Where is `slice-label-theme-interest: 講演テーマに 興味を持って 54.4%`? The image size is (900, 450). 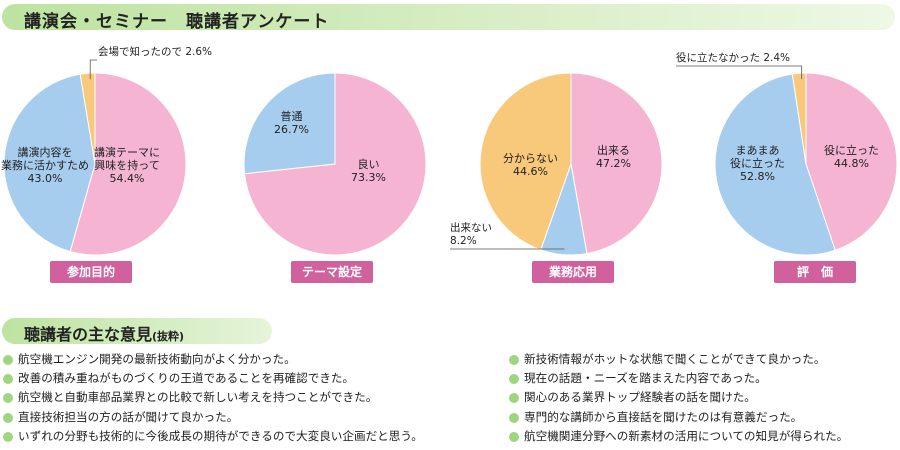
slice-label-theme-interest: 講演テーマに 興味を持って 54.4% is located at coordinates (127, 165).